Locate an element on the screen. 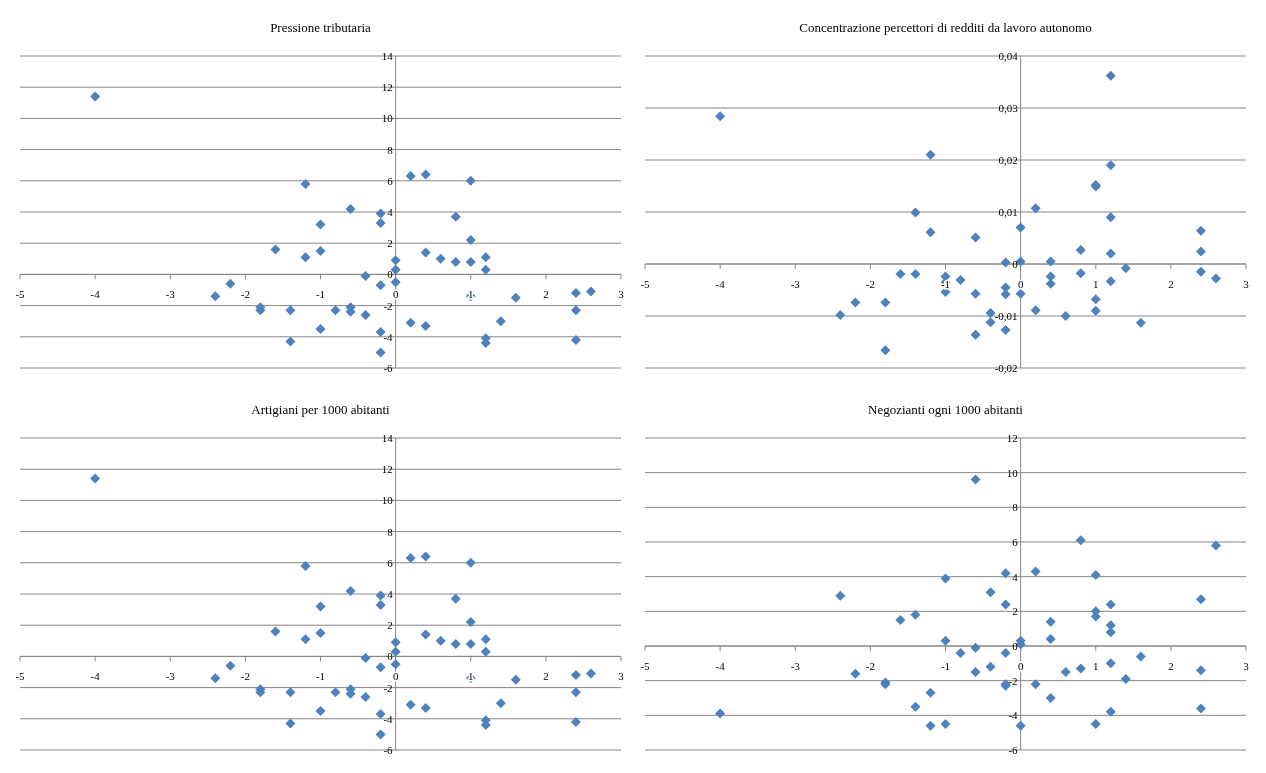  chart-title: Negozianti ogni 1000 abitanti is located at coordinates (946, 409).